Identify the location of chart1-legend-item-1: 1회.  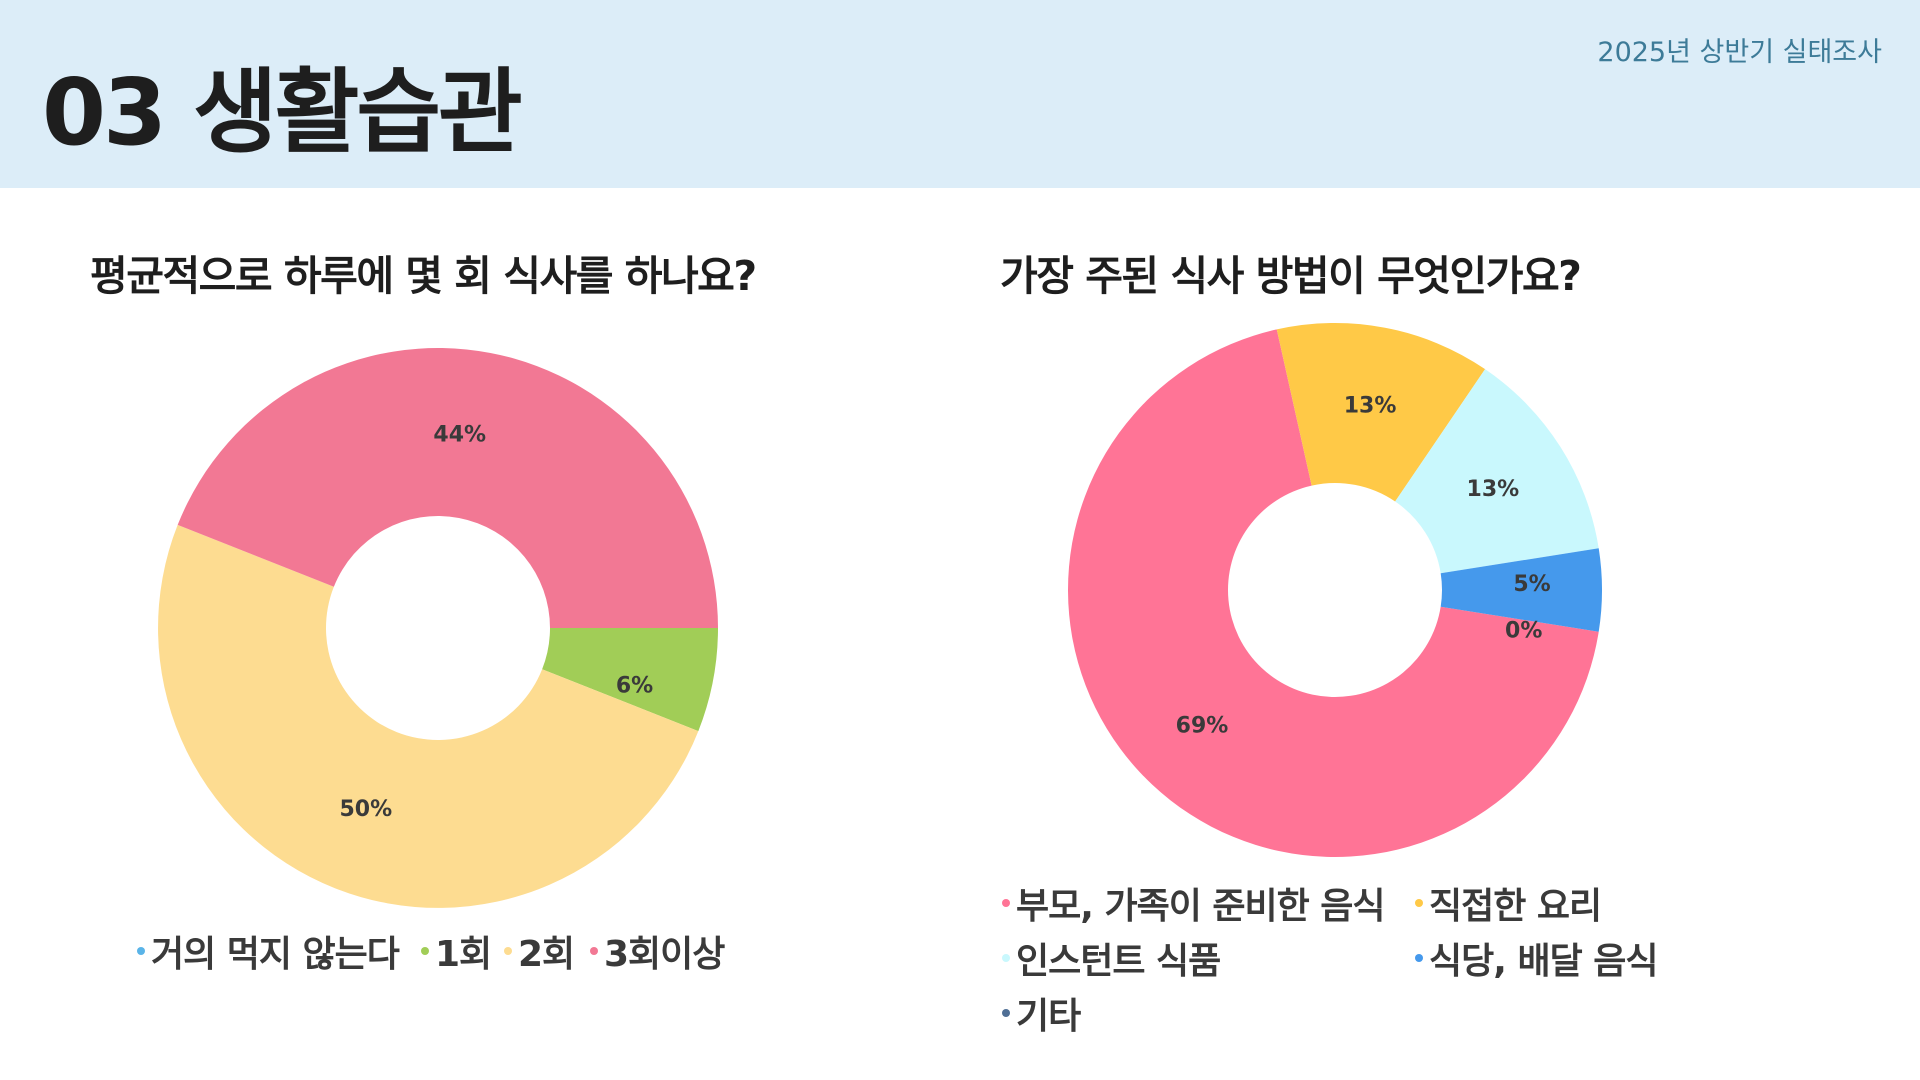
(456, 951).